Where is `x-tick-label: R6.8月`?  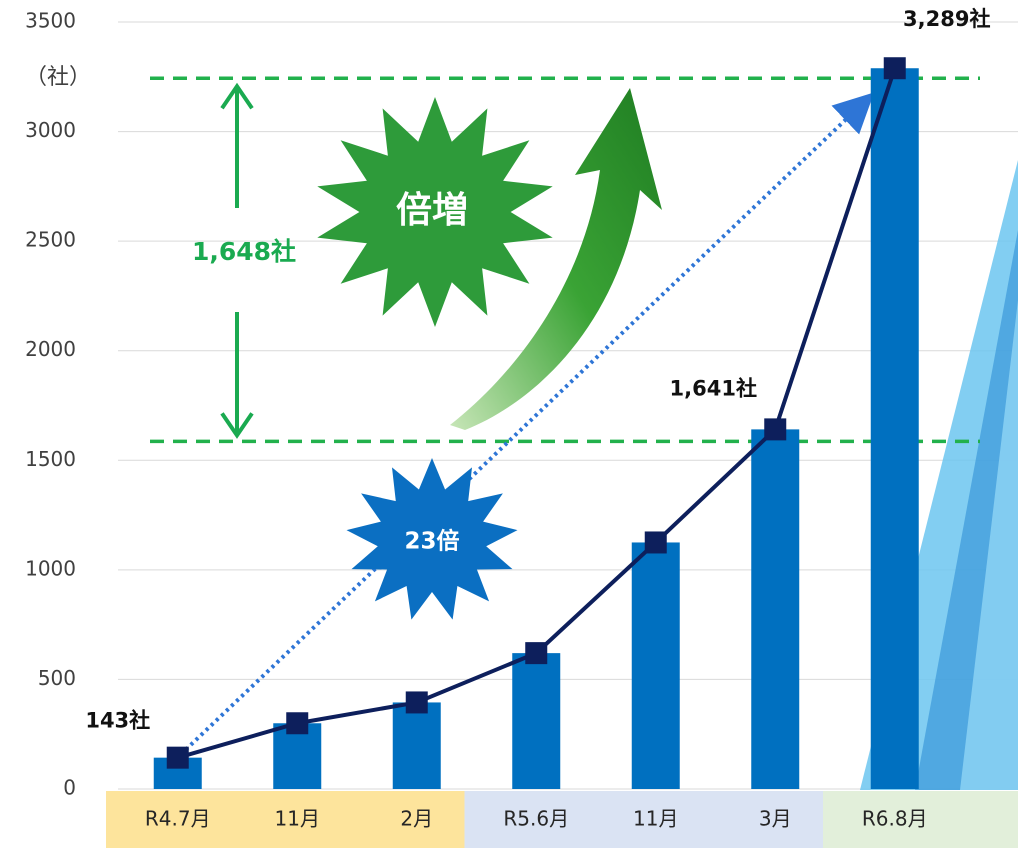 x-tick-label: R6.8月 is located at coordinates (895, 819).